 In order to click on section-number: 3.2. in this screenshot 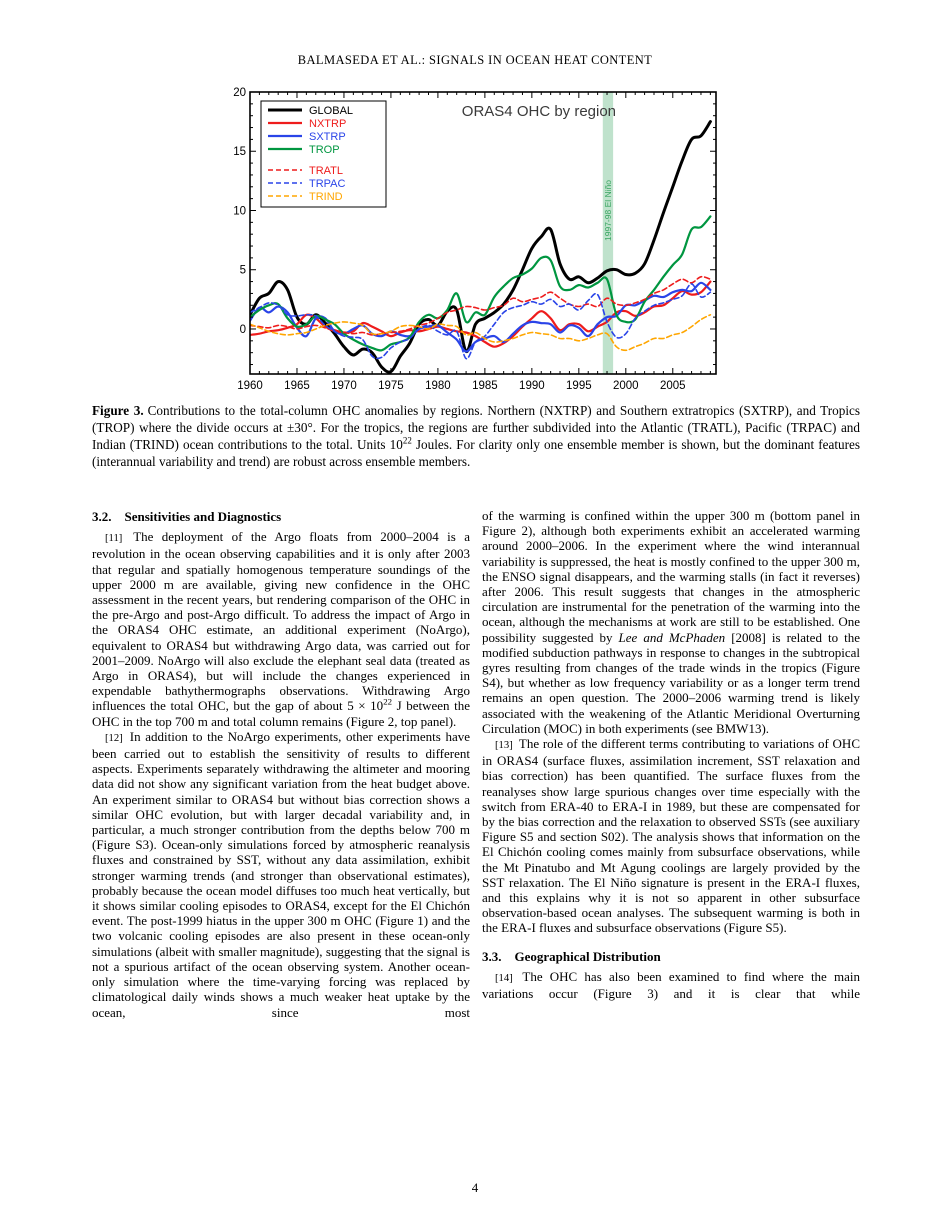, I will do `click(102, 516)`.